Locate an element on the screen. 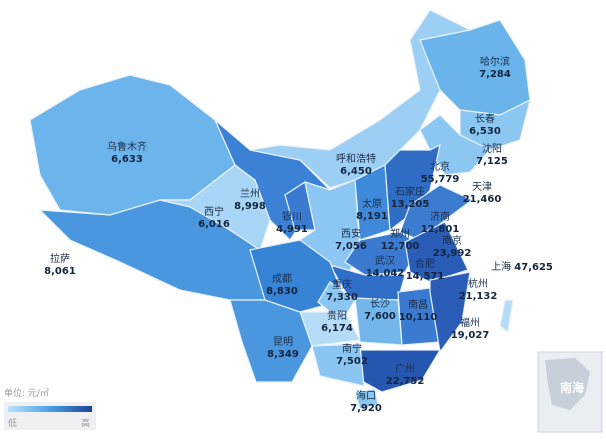  city-name: 昆明 is located at coordinates (283, 342).